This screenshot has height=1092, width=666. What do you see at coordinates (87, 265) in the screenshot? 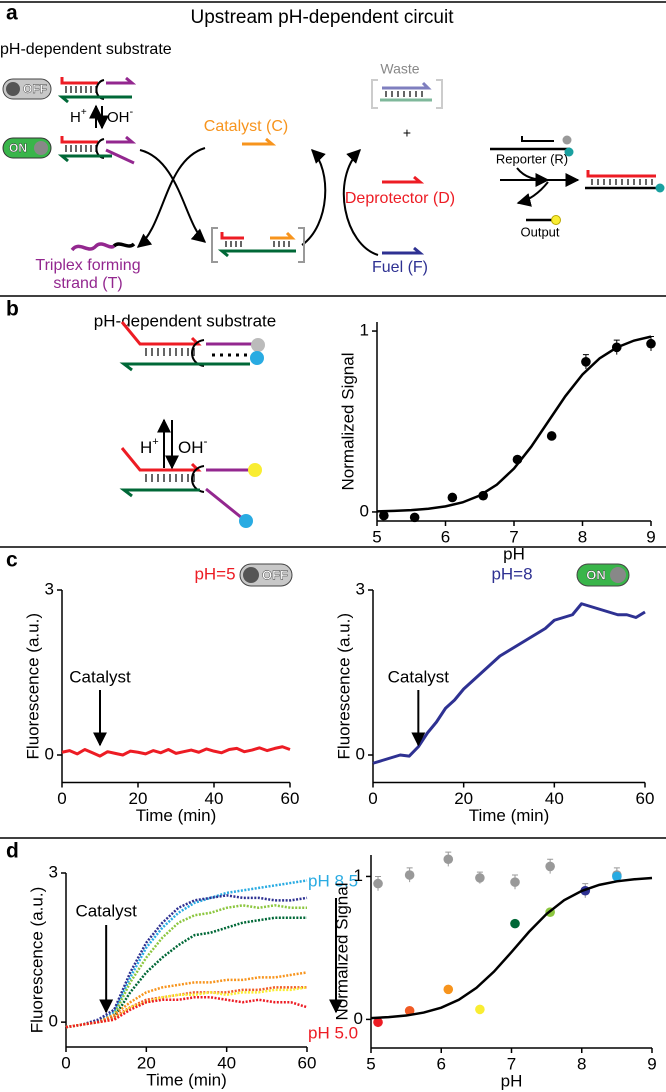
I see `triplex-label: Triplex forming` at bounding box center [87, 265].